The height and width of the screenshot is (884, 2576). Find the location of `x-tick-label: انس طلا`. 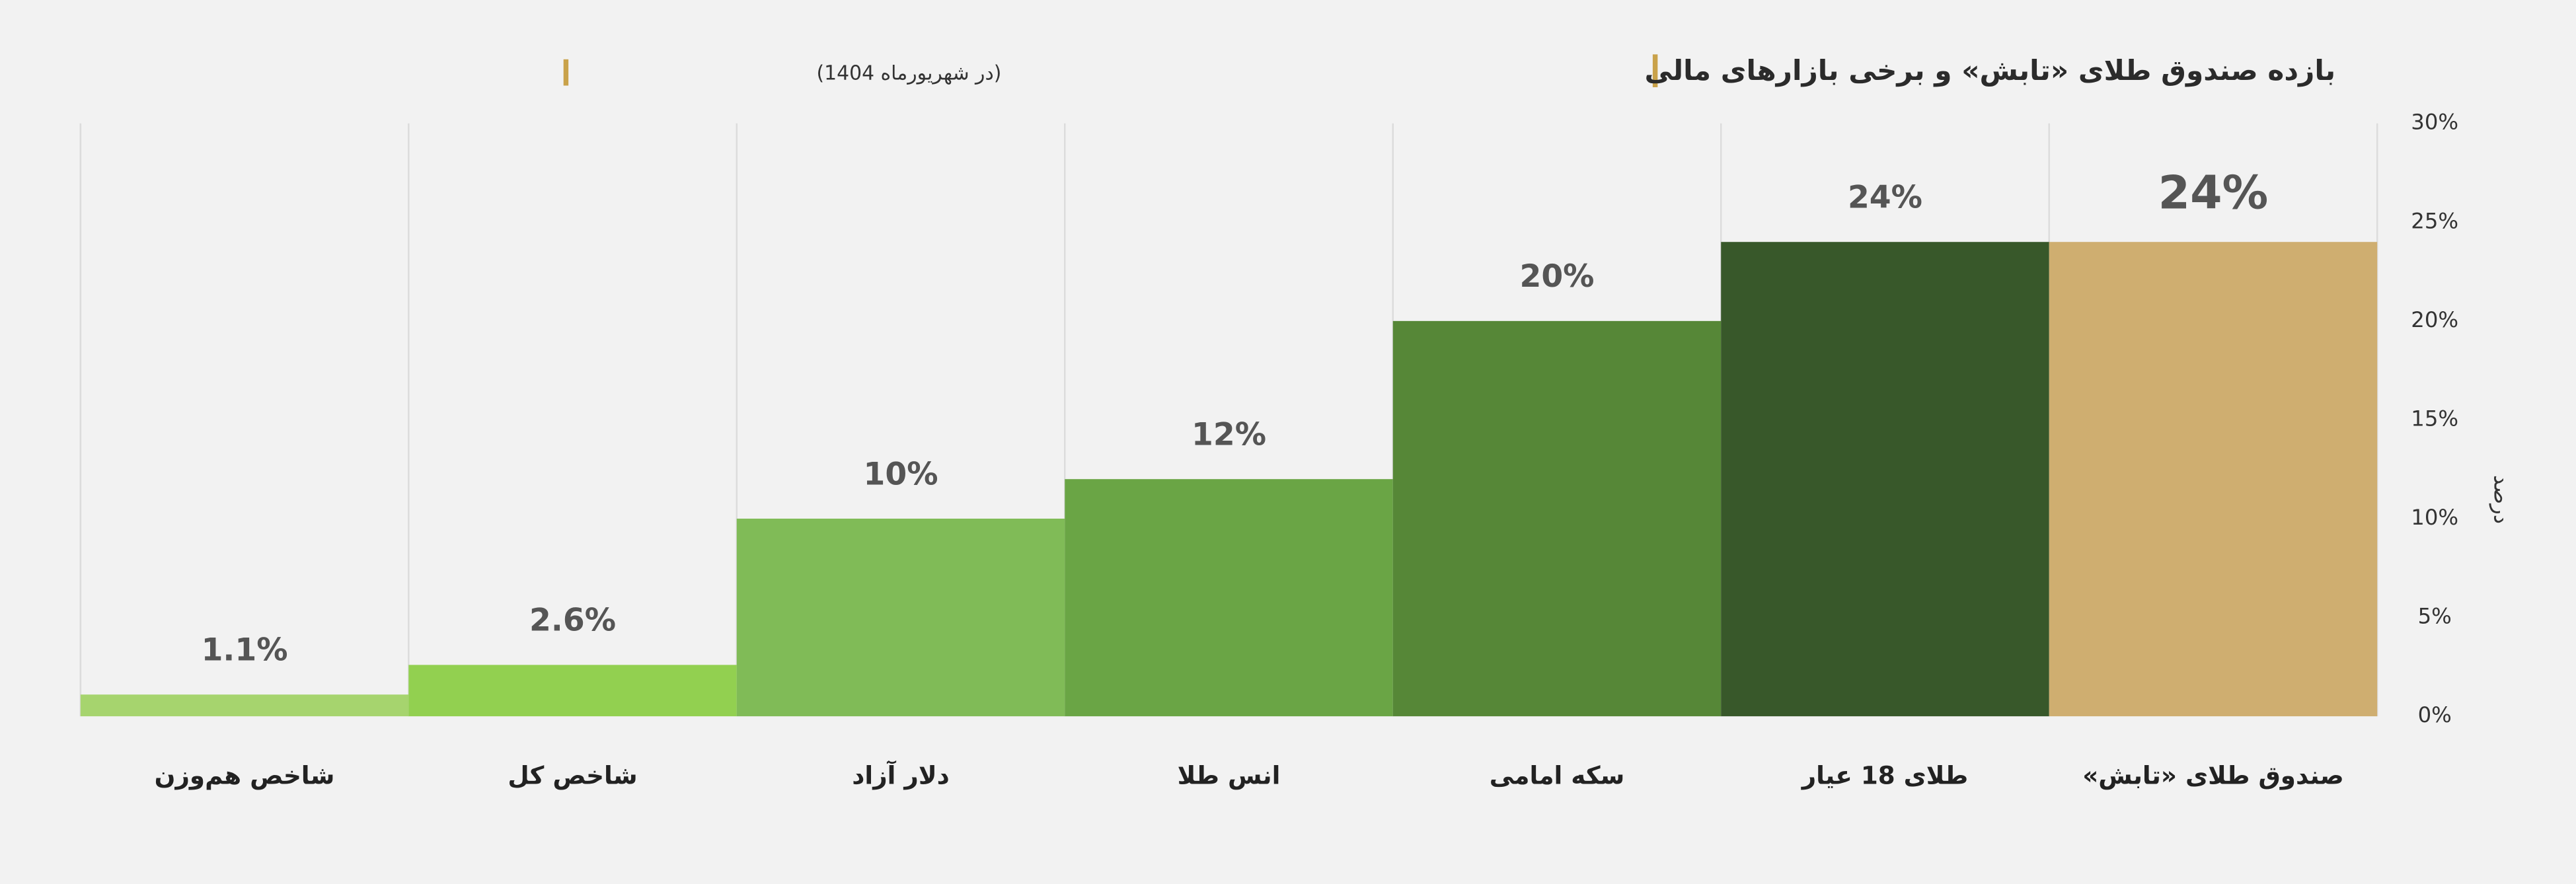

x-tick-label: انس طلا is located at coordinates (1230, 775).